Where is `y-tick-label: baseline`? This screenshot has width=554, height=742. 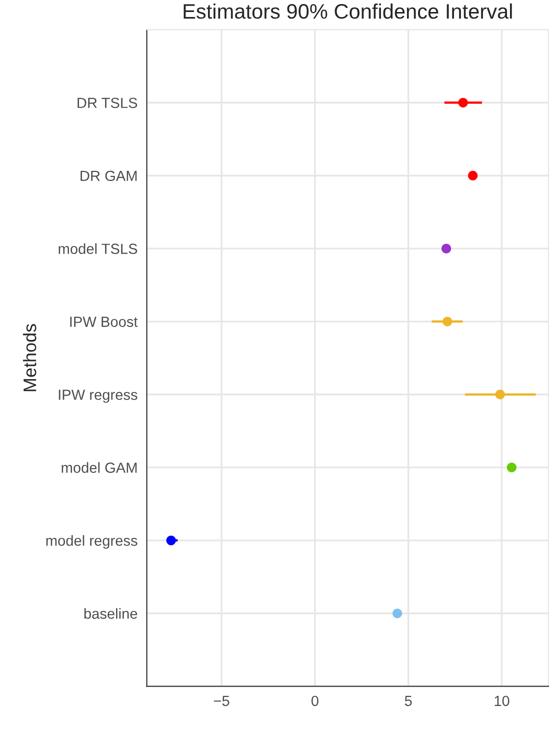
y-tick-label: baseline is located at coordinates (111, 613).